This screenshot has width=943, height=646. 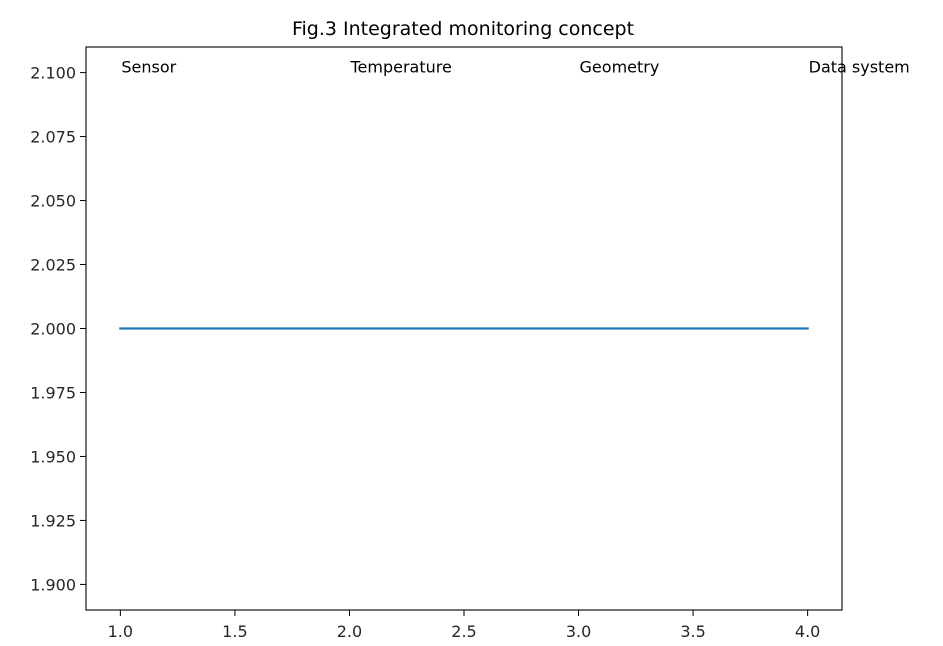 I want to click on y-tick-label: 1.925, so click(x=53, y=520).